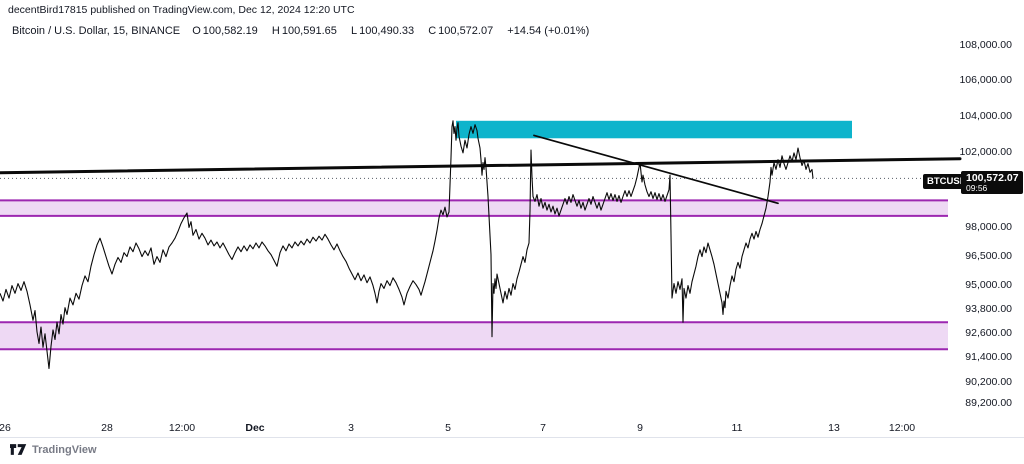 The width and height of the screenshot is (1024, 464). What do you see at coordinates (988, 382) in the screenshot?
I see `price-tick-label: 90,200.00` at bounding box center [988, 382].